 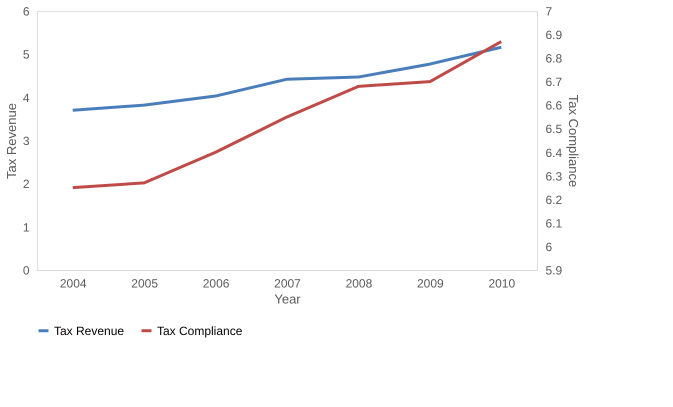 I want to click on y-tick-label: 3, so click(x=26, y=141).